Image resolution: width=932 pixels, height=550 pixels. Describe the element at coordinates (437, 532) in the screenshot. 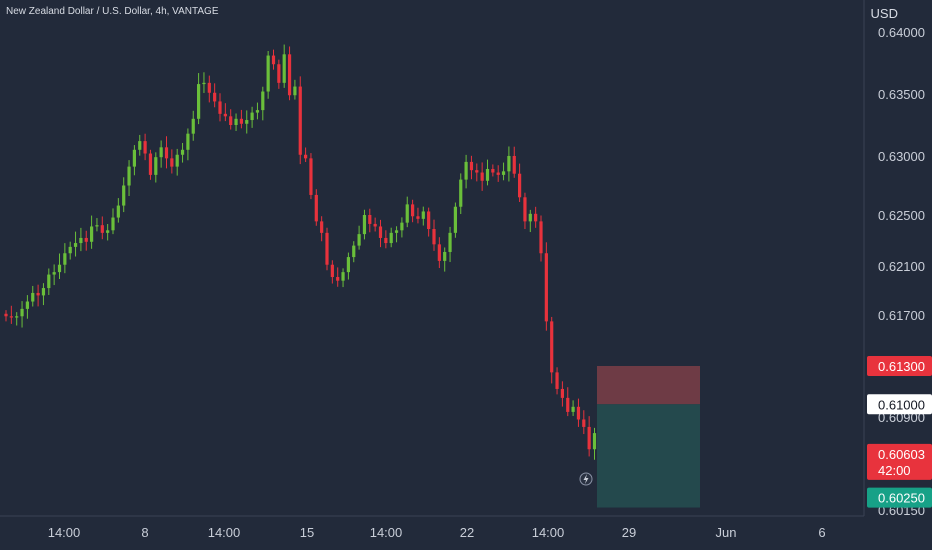

I see `time-axis: 14:00 8 14:00 15 14:00 22 14:00 29 Jun 6` at that location.